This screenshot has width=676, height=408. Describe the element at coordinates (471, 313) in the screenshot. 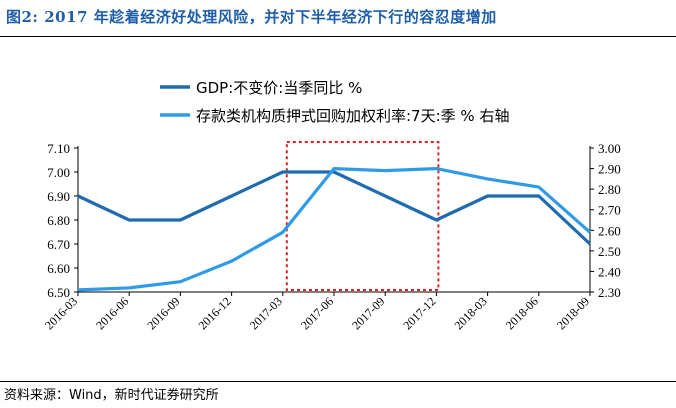

I see `x-tick-label: 2018-03` at that location.